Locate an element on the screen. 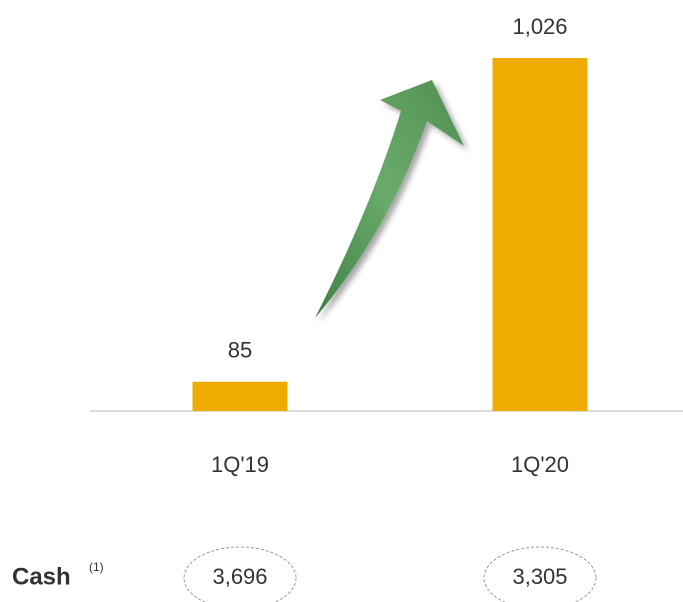  cash-value: 3,305 is located at coordinates (539, 576).